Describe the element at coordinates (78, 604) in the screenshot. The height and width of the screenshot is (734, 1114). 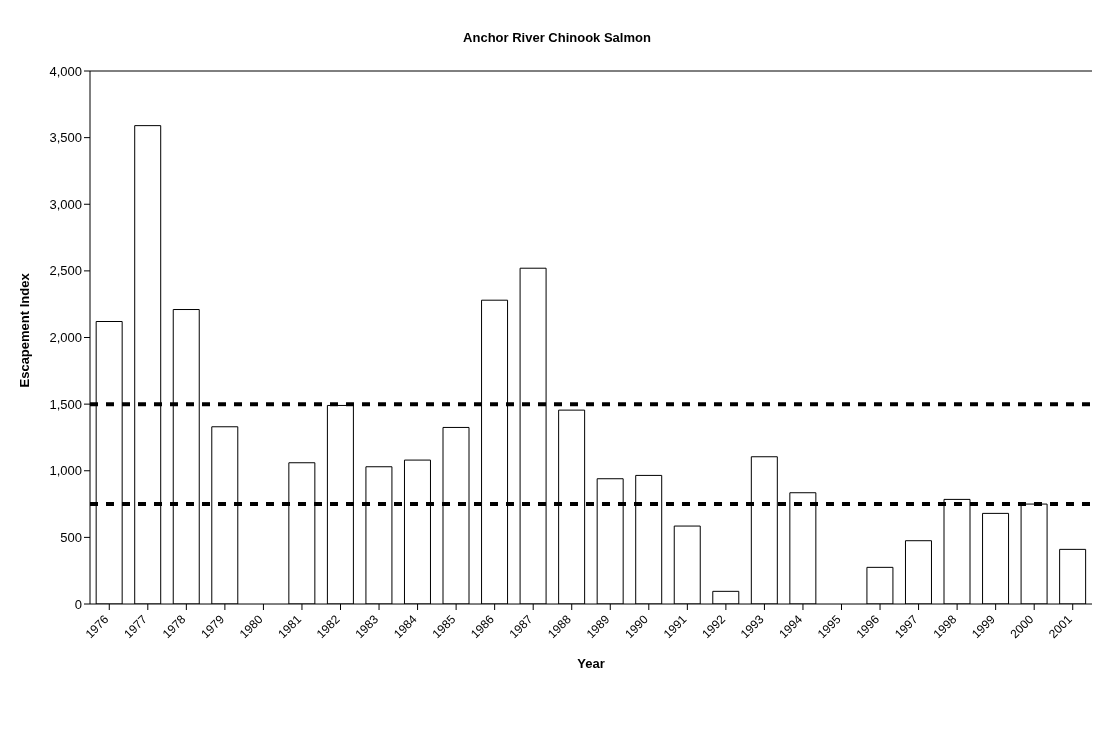
I see `y-tick-label: 0` at that location.